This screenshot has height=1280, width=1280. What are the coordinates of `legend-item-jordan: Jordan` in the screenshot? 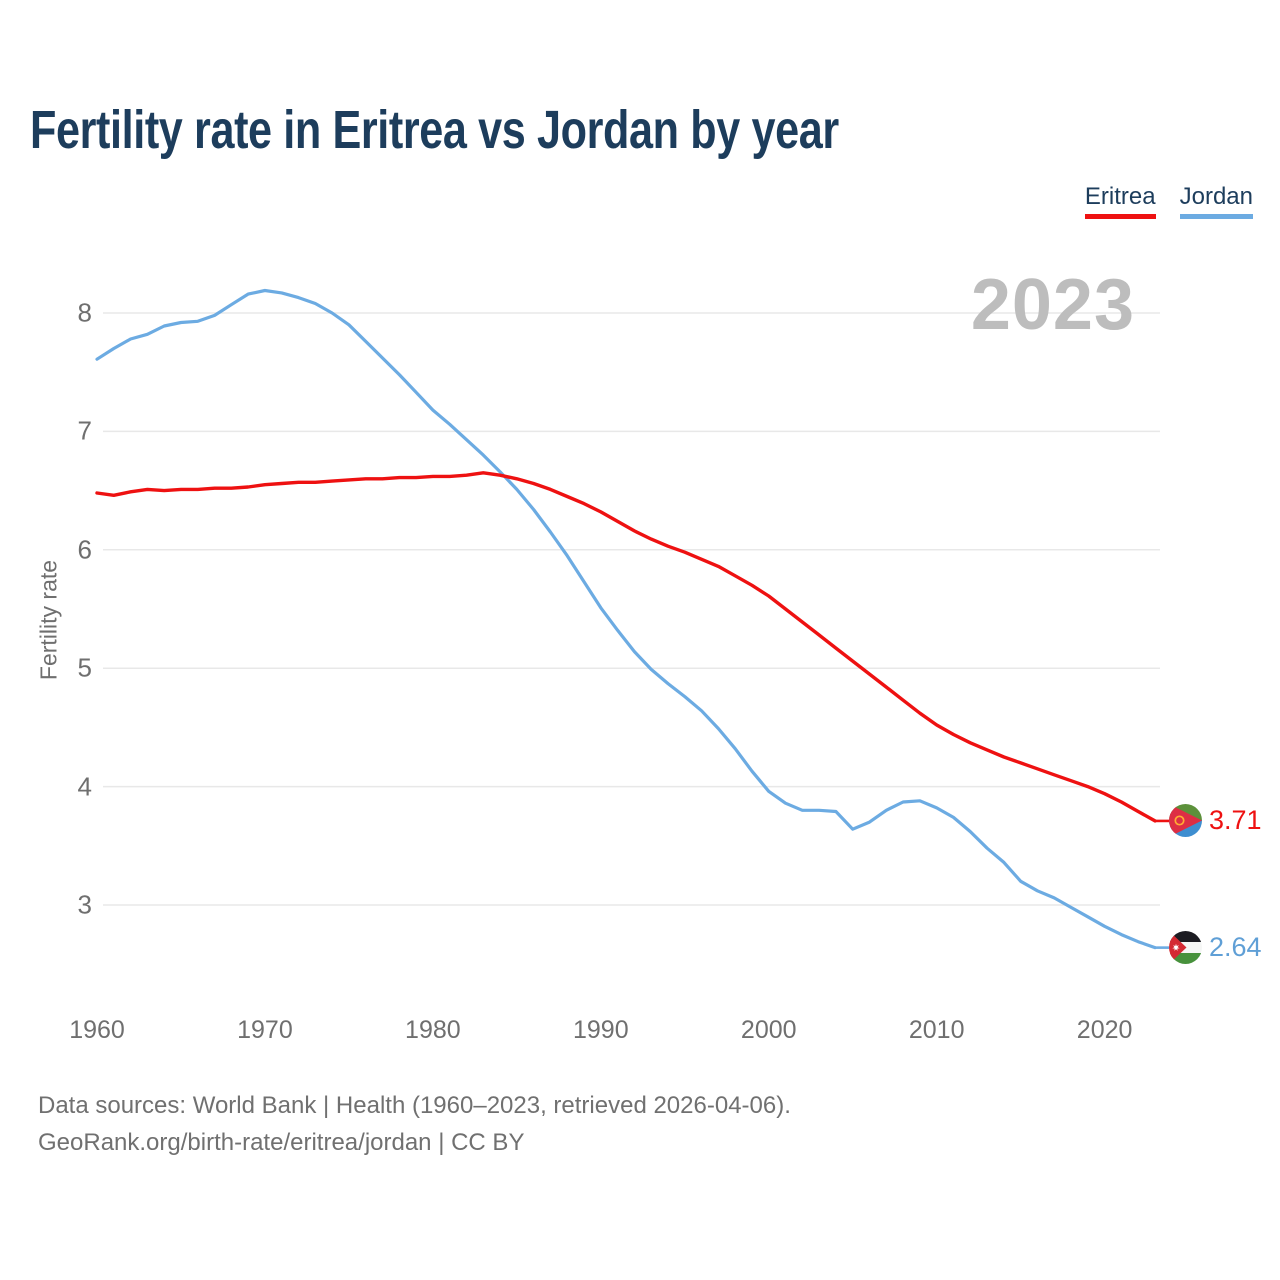 It's located at (1216, 201).